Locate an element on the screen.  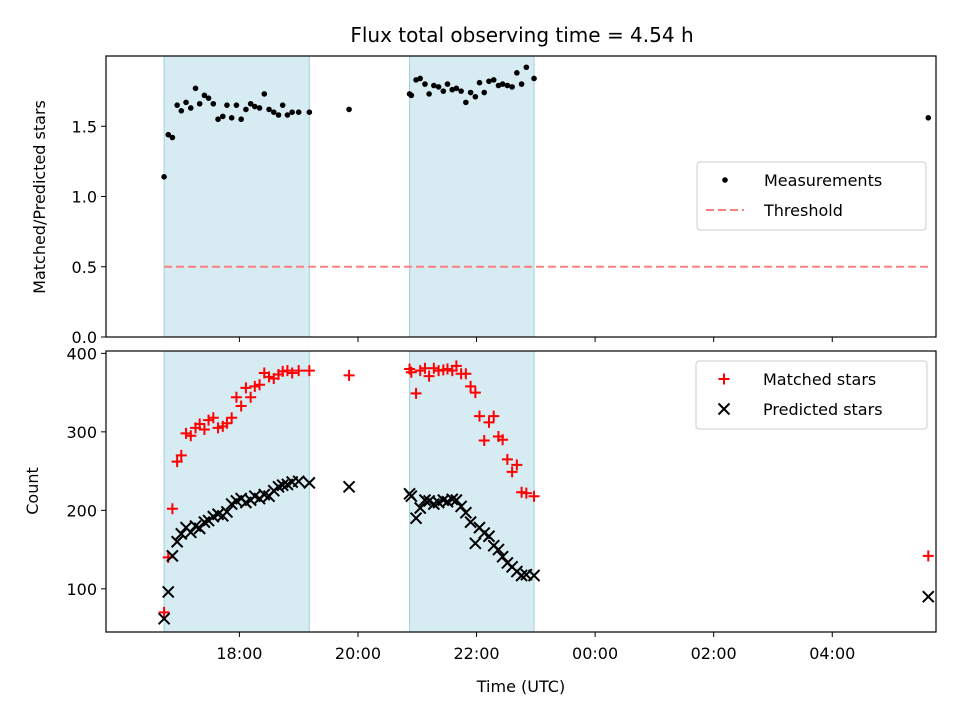
x-tick-label: 22:00 is located at coordinates (476, 653).